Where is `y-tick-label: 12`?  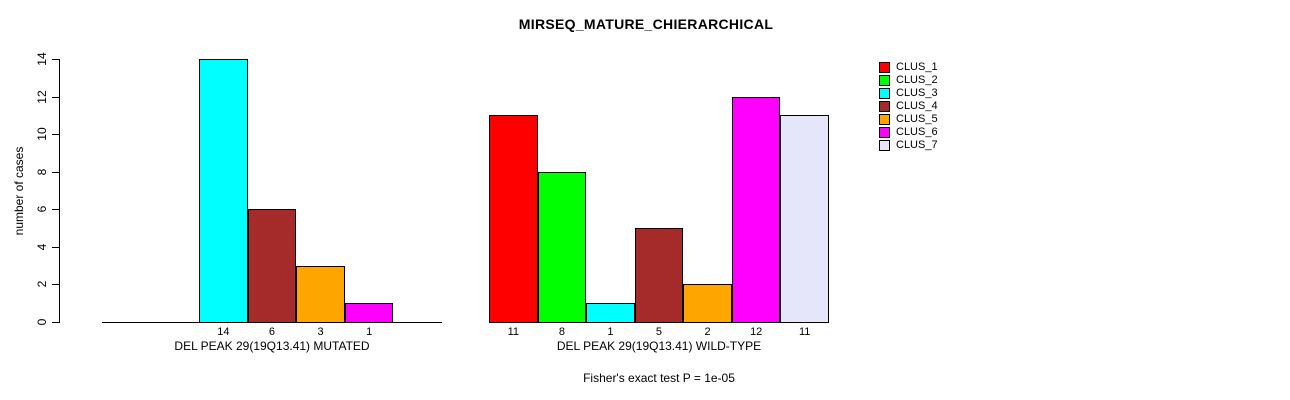 y-tick-label: 12 is located at coordinates (42, 97).